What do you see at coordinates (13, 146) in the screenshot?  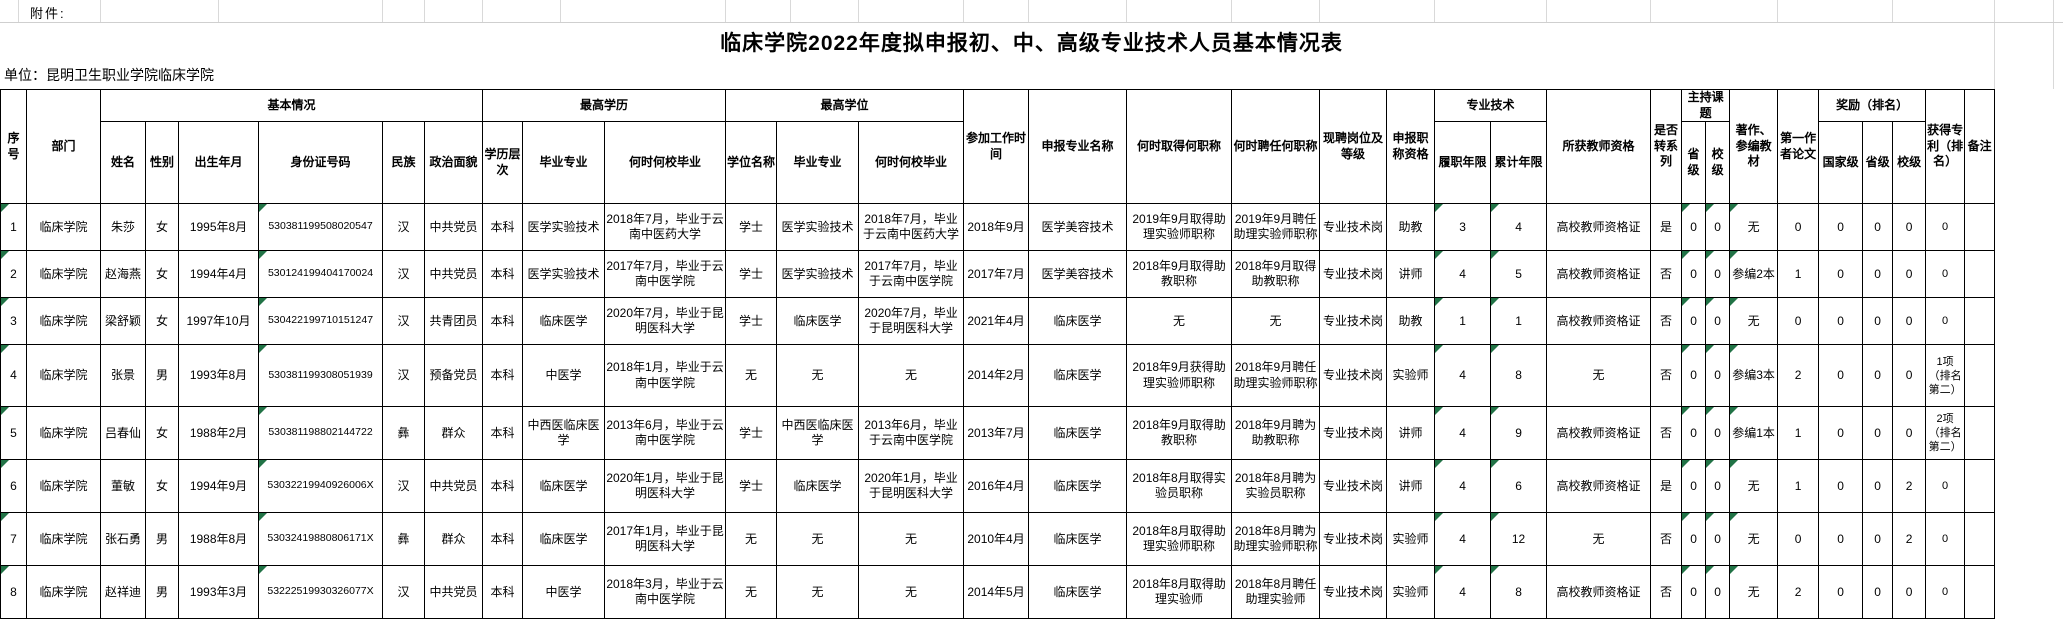 I see `header-xuhao: 序号` at bounding box center [13, 146].